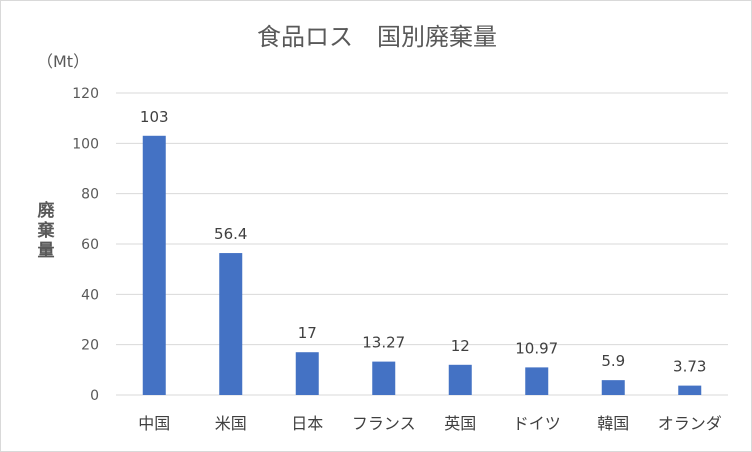 The image size is (752, 452). What do you see at coordinates (90, 346) in the screenshot?
I see `y-tick-label: 20` at bounding box center [90, 346].